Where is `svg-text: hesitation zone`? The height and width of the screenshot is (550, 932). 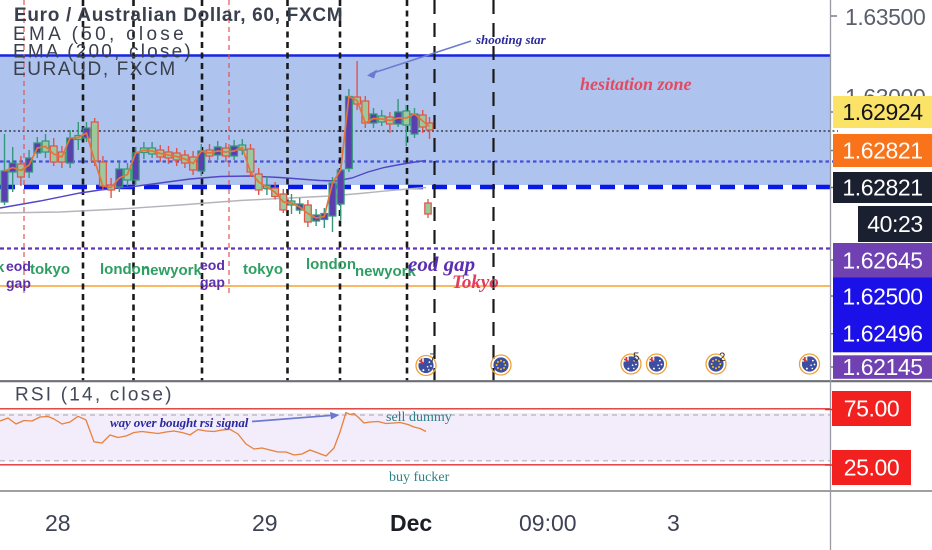 svg-text: hesitation zone is located at coordinates (636, 84).